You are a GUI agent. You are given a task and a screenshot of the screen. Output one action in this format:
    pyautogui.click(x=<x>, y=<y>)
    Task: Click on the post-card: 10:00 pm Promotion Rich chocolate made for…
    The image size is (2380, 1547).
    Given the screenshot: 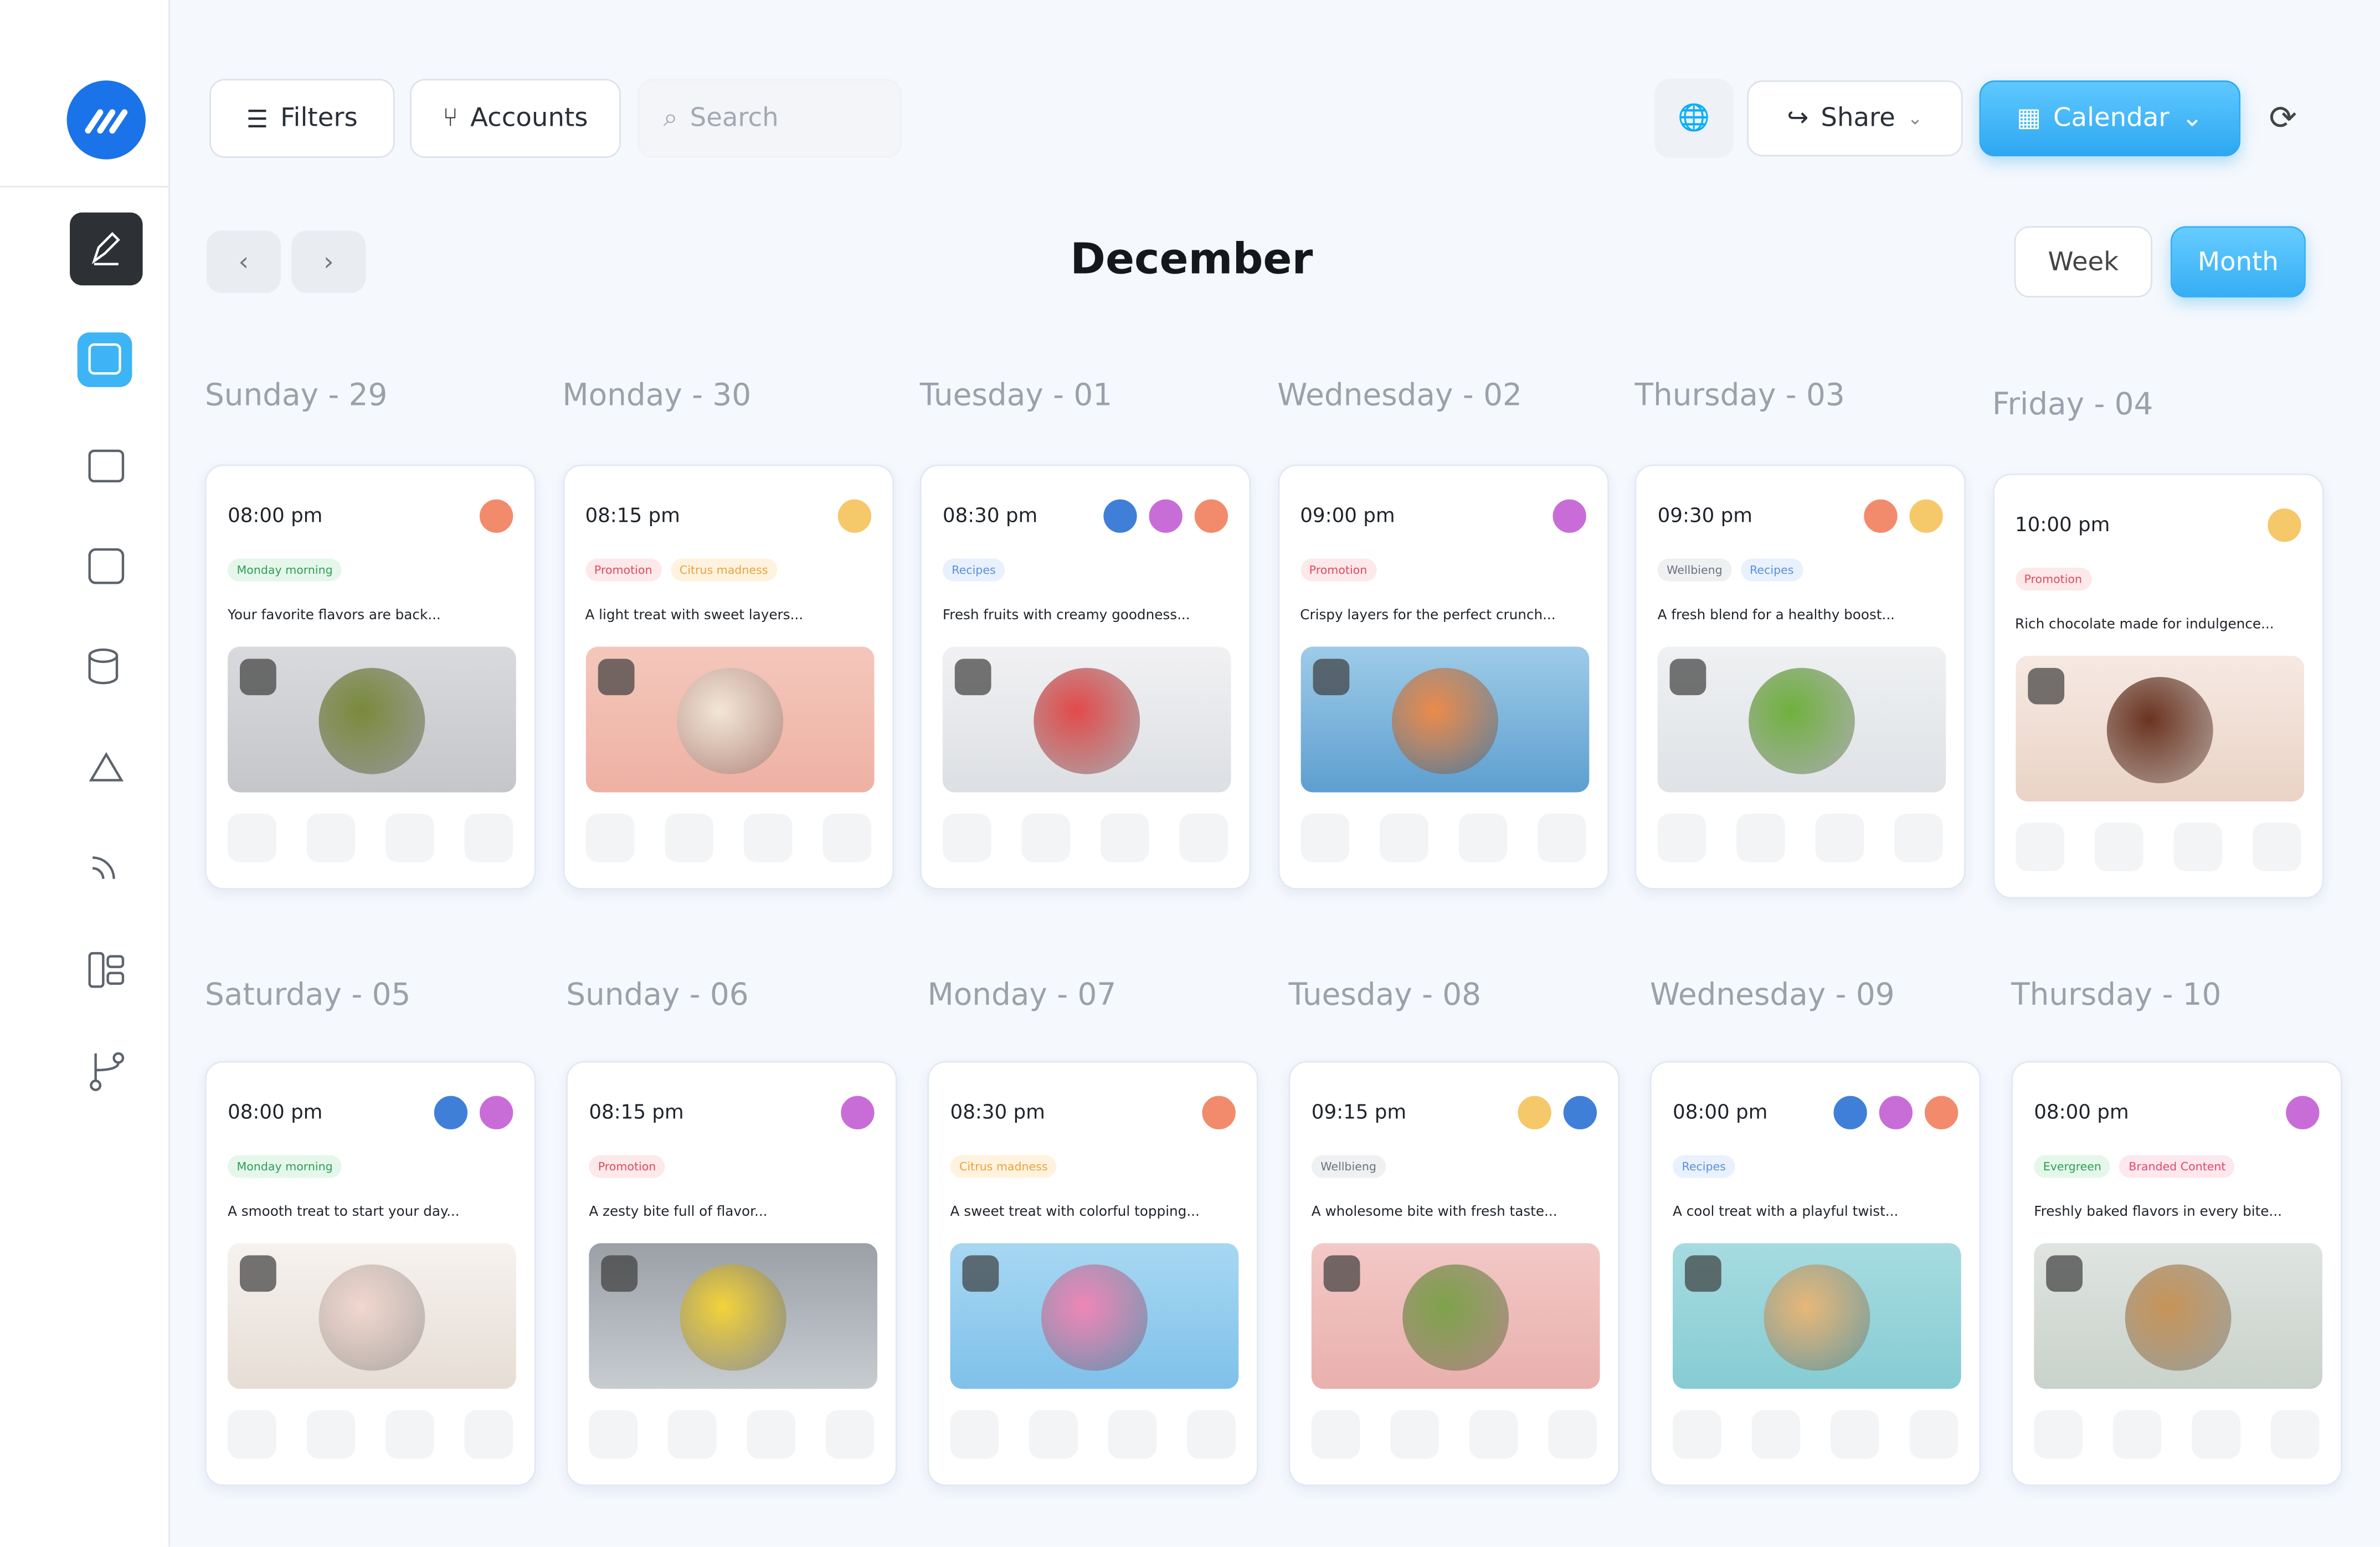 What is the action you would take?
    pyautogui.click(x=2158, y=686)
    